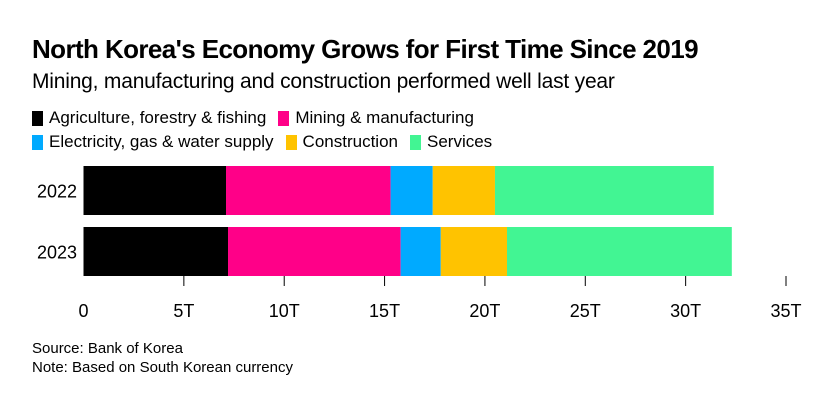 This screenshot has height=408, width=840. I want to click on x-tick-label: 35T, so click(785, 311).